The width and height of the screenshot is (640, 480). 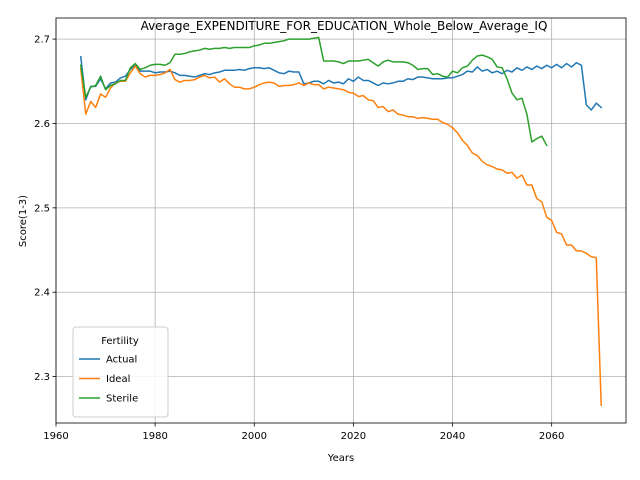 What do you see at coordinates (42, 40) in the screenshot?
I see `y-tick-label: 2.7` at bounding box center [42, 40].